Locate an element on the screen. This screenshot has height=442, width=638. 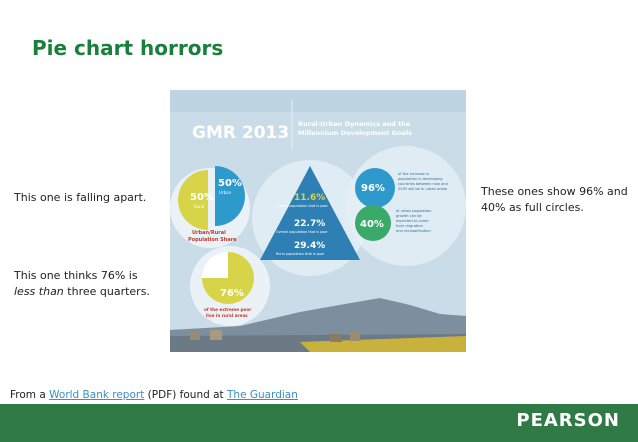
circle-40-text-1: of urban population is located at coordinates (413, 211).